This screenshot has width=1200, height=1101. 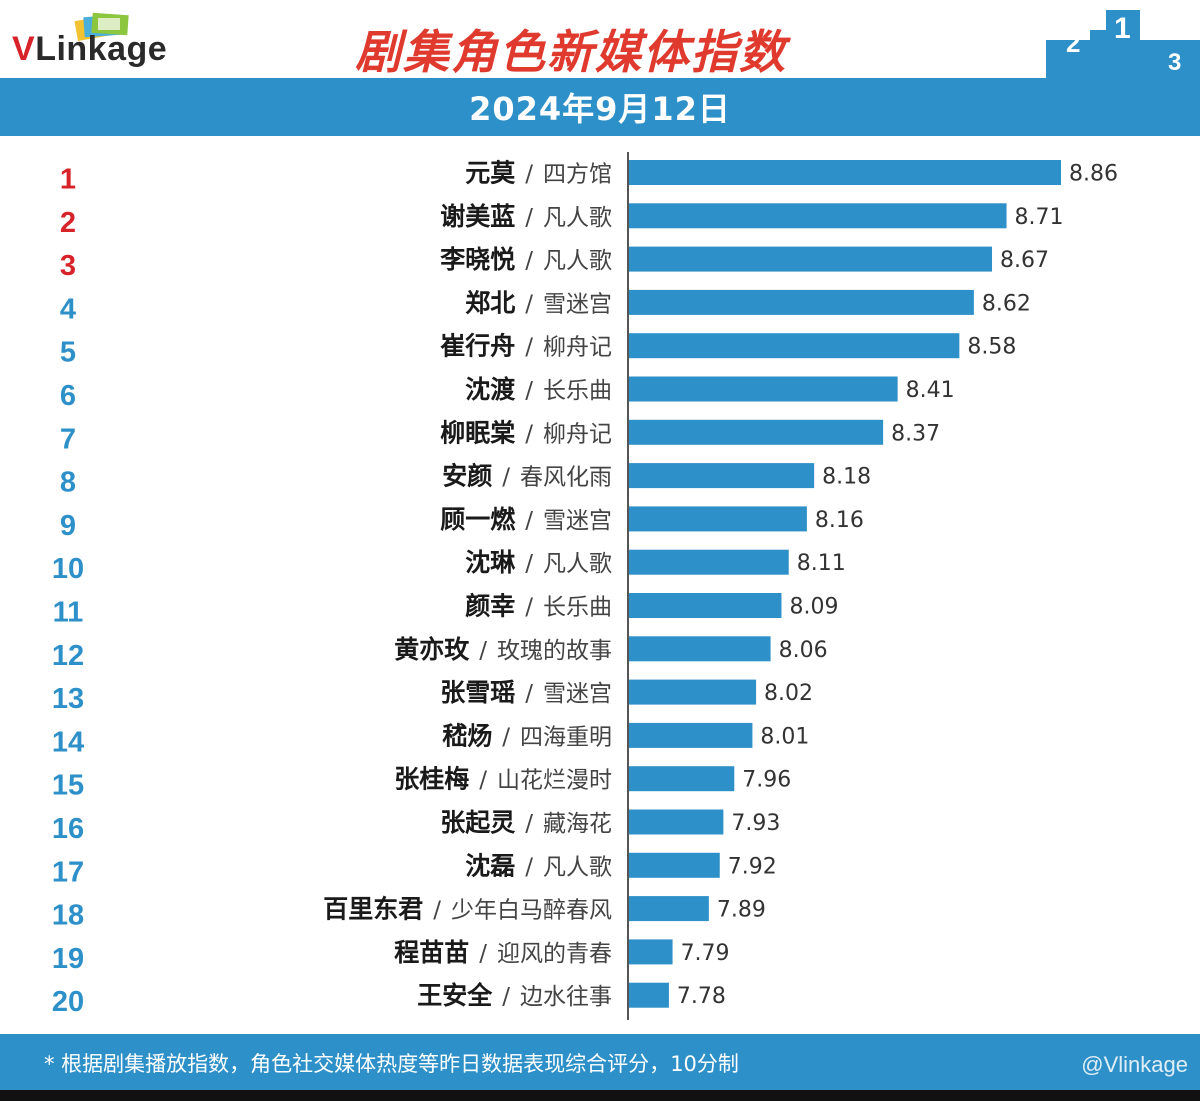 I want to click on logo-mark-icon, so click(x=101, y=26).